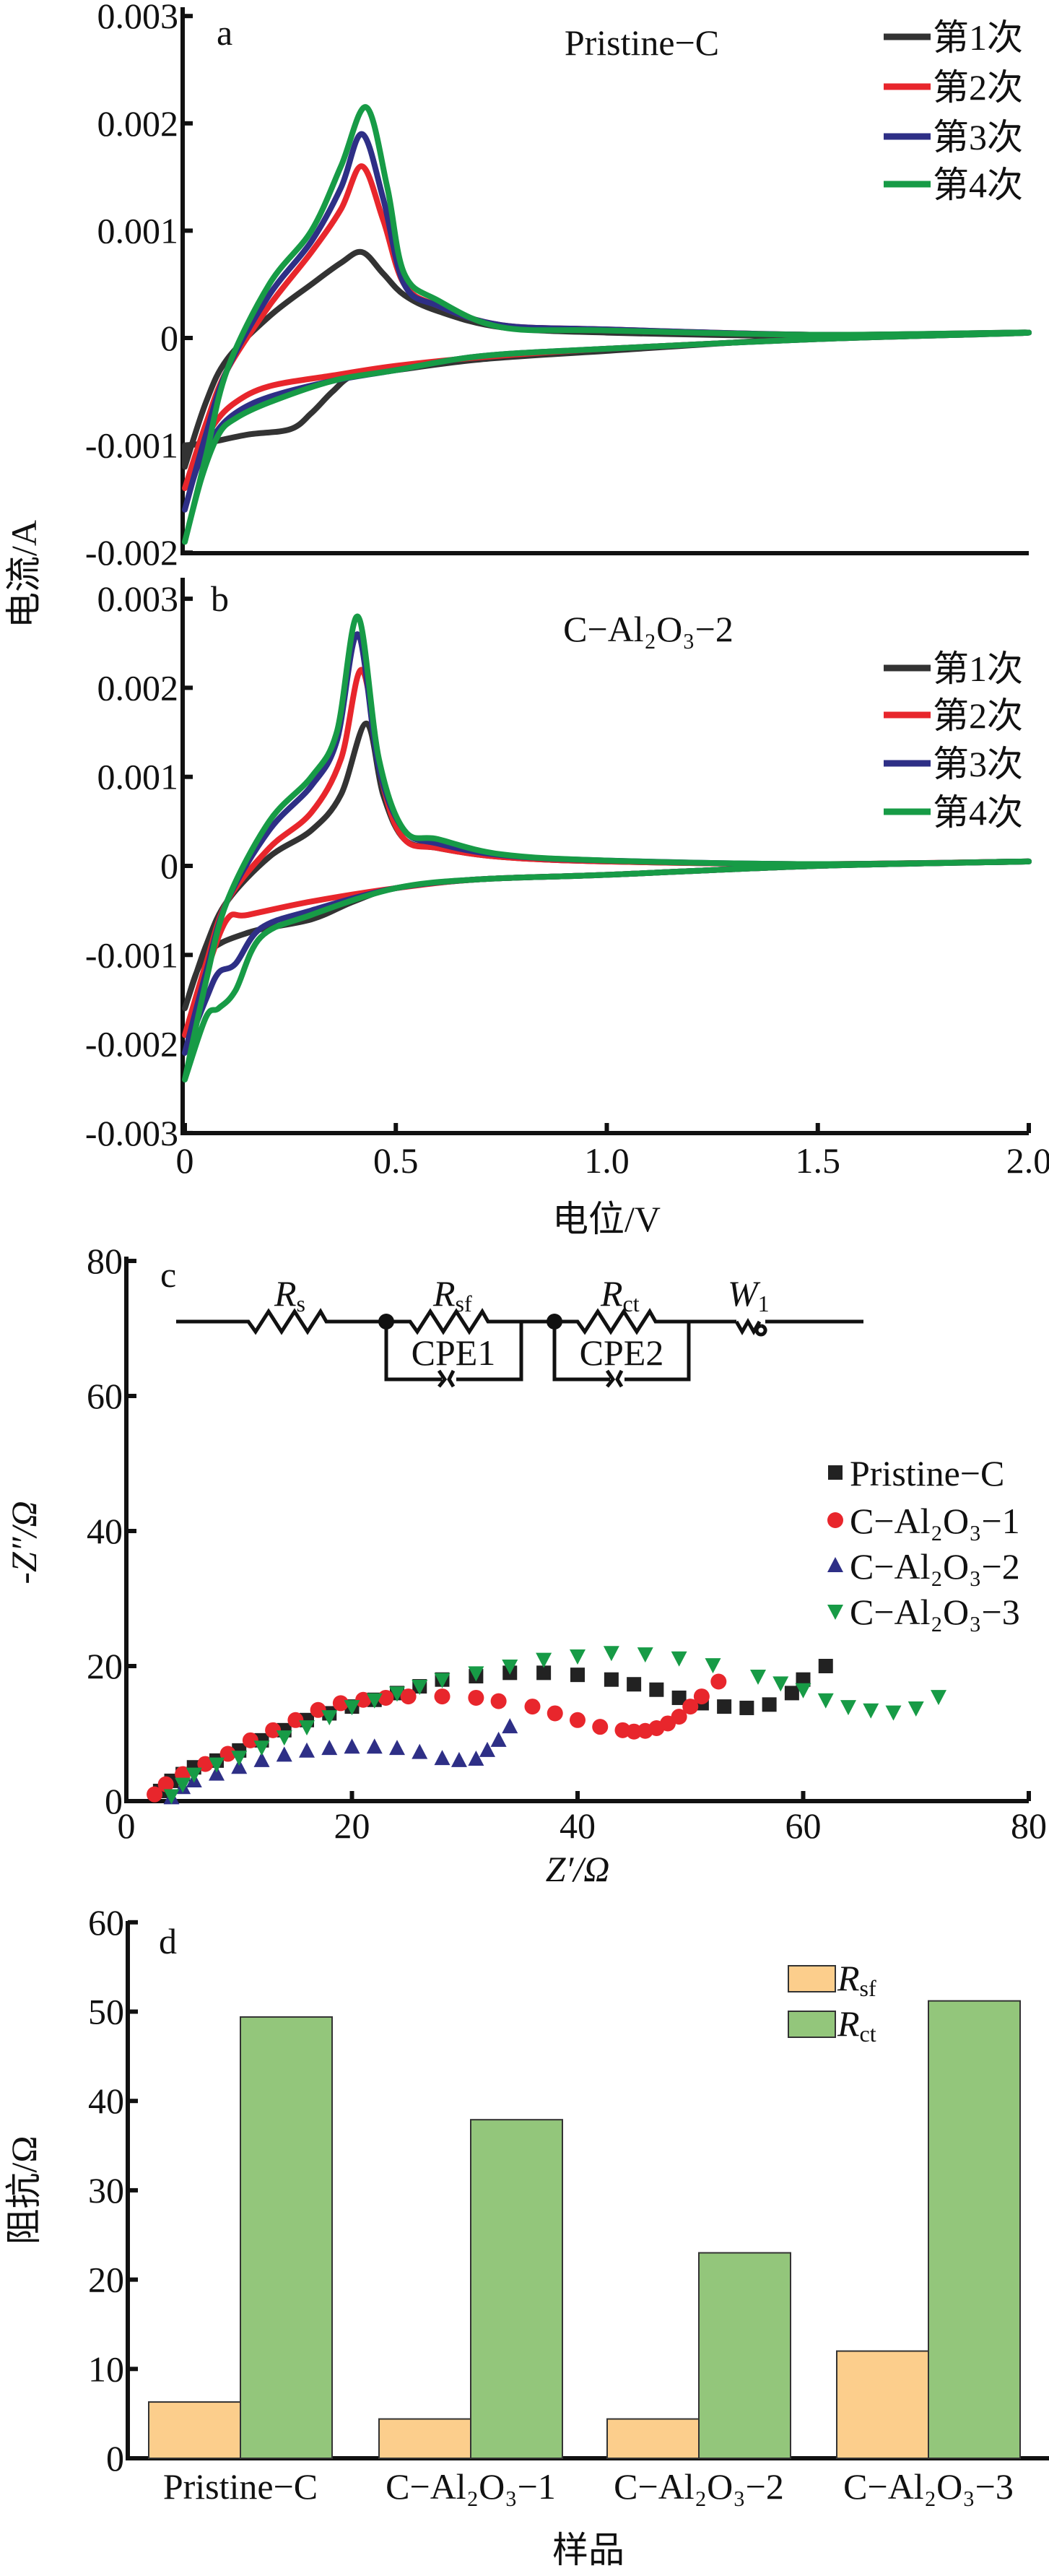  Describe the element at coordinates (642, 42) in the screenshot. I see `annotation-a: Pristine−C` at that location.